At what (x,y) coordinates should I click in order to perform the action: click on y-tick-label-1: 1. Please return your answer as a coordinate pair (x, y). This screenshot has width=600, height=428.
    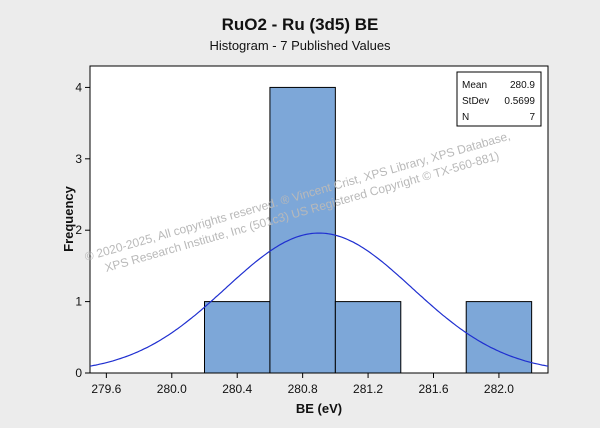
    Looking at the image, I should click on (78, 302).